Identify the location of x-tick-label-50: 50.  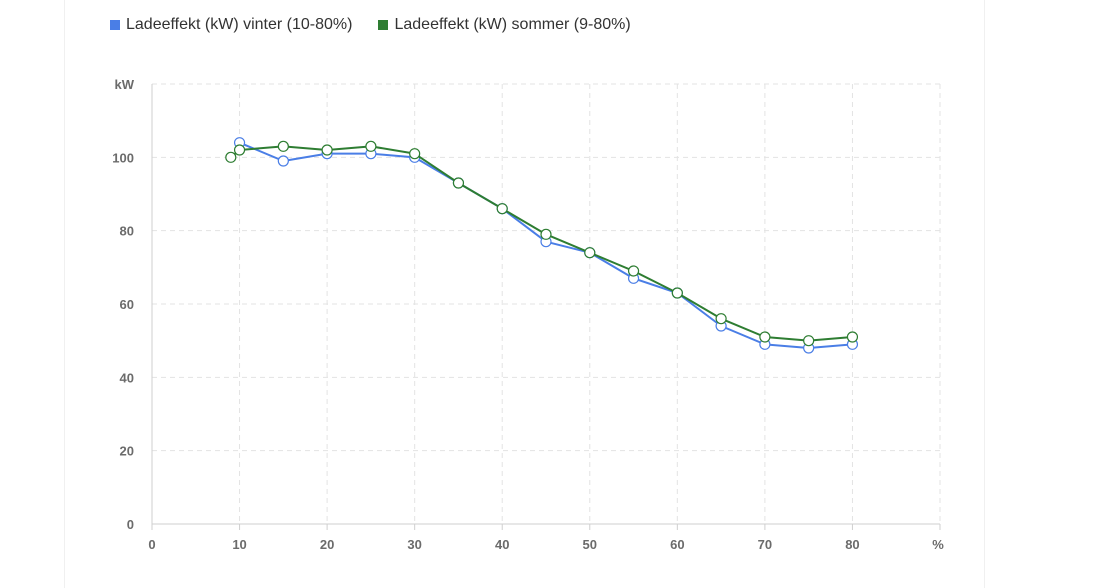
(590, 544).